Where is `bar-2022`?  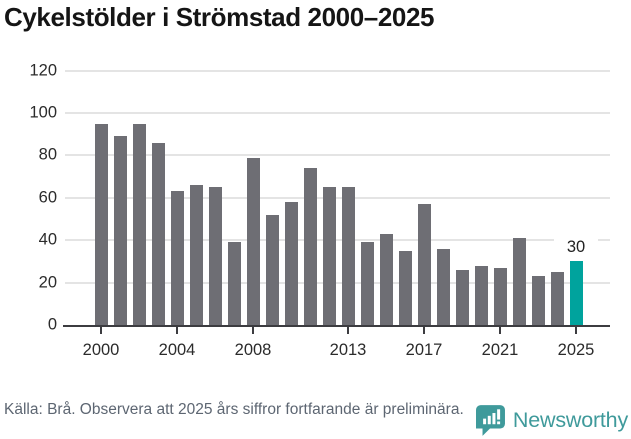 bar-2022 is located at coordinates (519, 281).